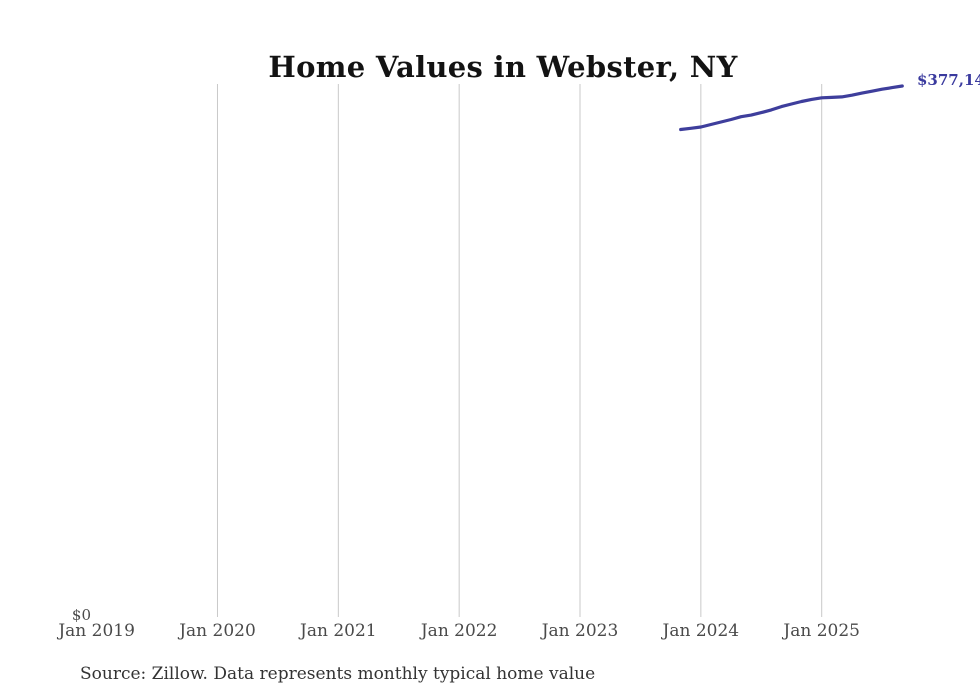 The image size is (980, 699). What do you see at coordinates (338, 631) in the screenshot?
I see `x-axis-label-jan-2021: Jan 2021` at bounding box center [338, 631].